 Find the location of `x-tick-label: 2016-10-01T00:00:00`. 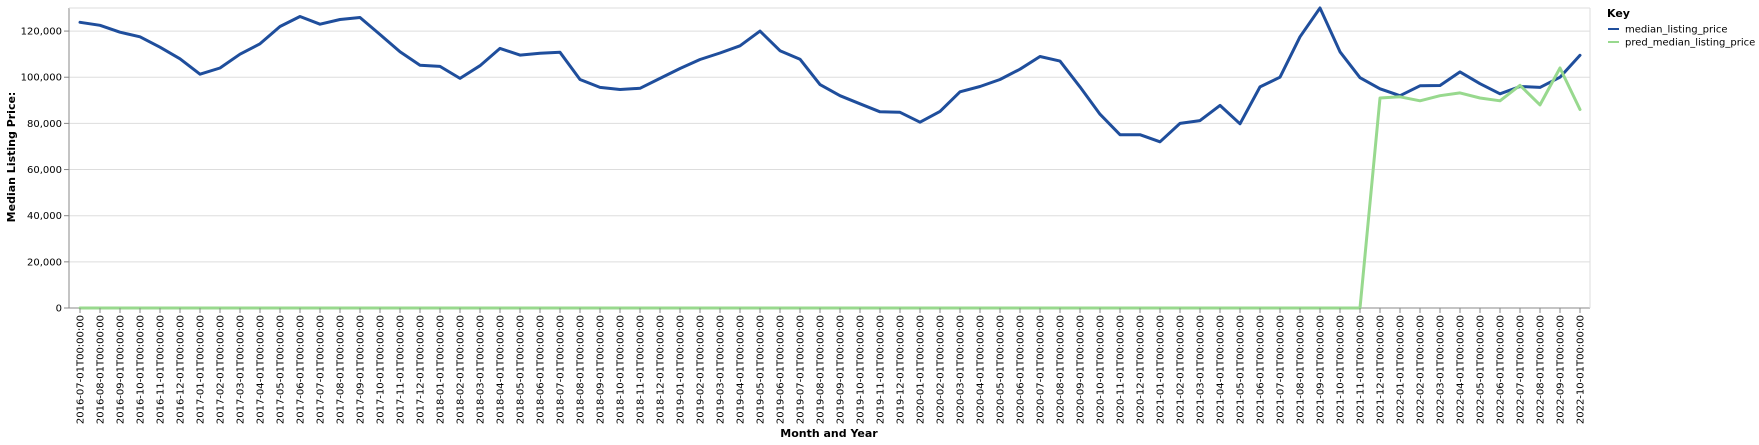

x-tick-label: 2016-10-01T00:00:00 is located at coordinates (141, 369).